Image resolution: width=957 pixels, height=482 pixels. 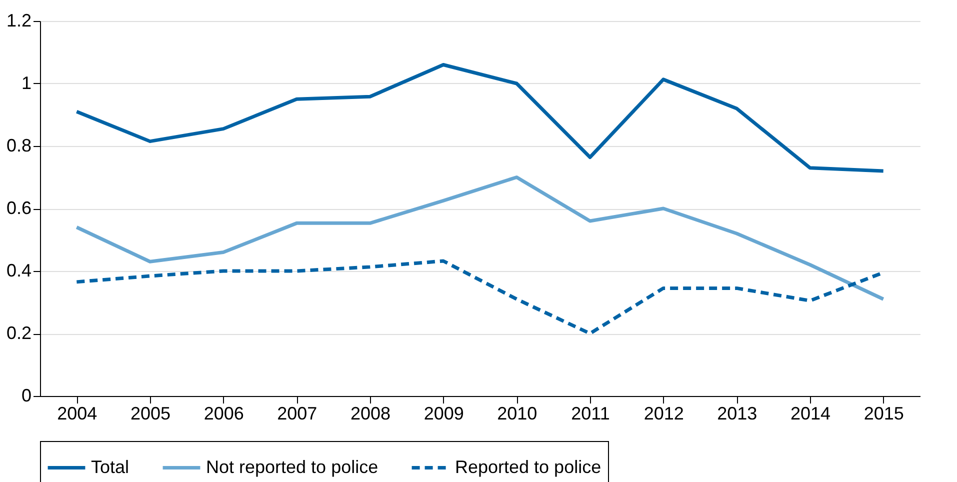 What do you see at coordinates (737, 414) in the screenshot?
I see `x-tick-label: 2013` at bounding box center [737, 414].